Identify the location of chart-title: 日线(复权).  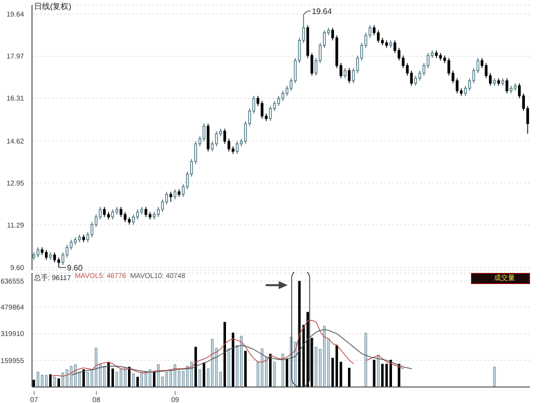
(53, 6).